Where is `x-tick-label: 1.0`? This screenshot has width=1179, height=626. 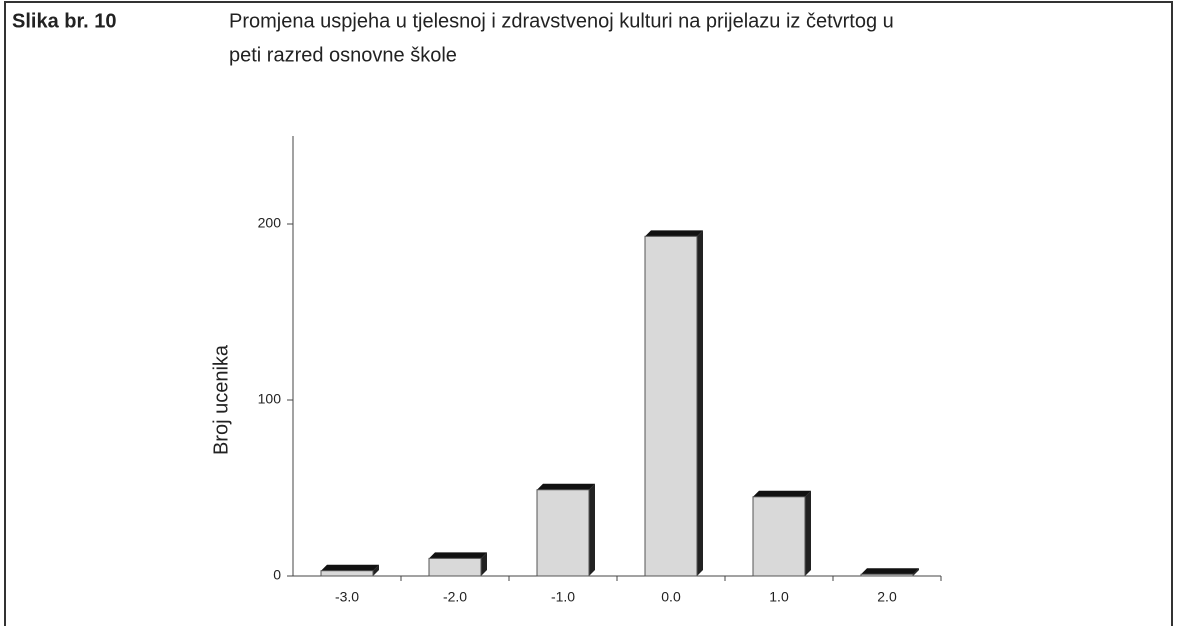
x-tick-label: 1.0 is located at coordinates (779, 597).